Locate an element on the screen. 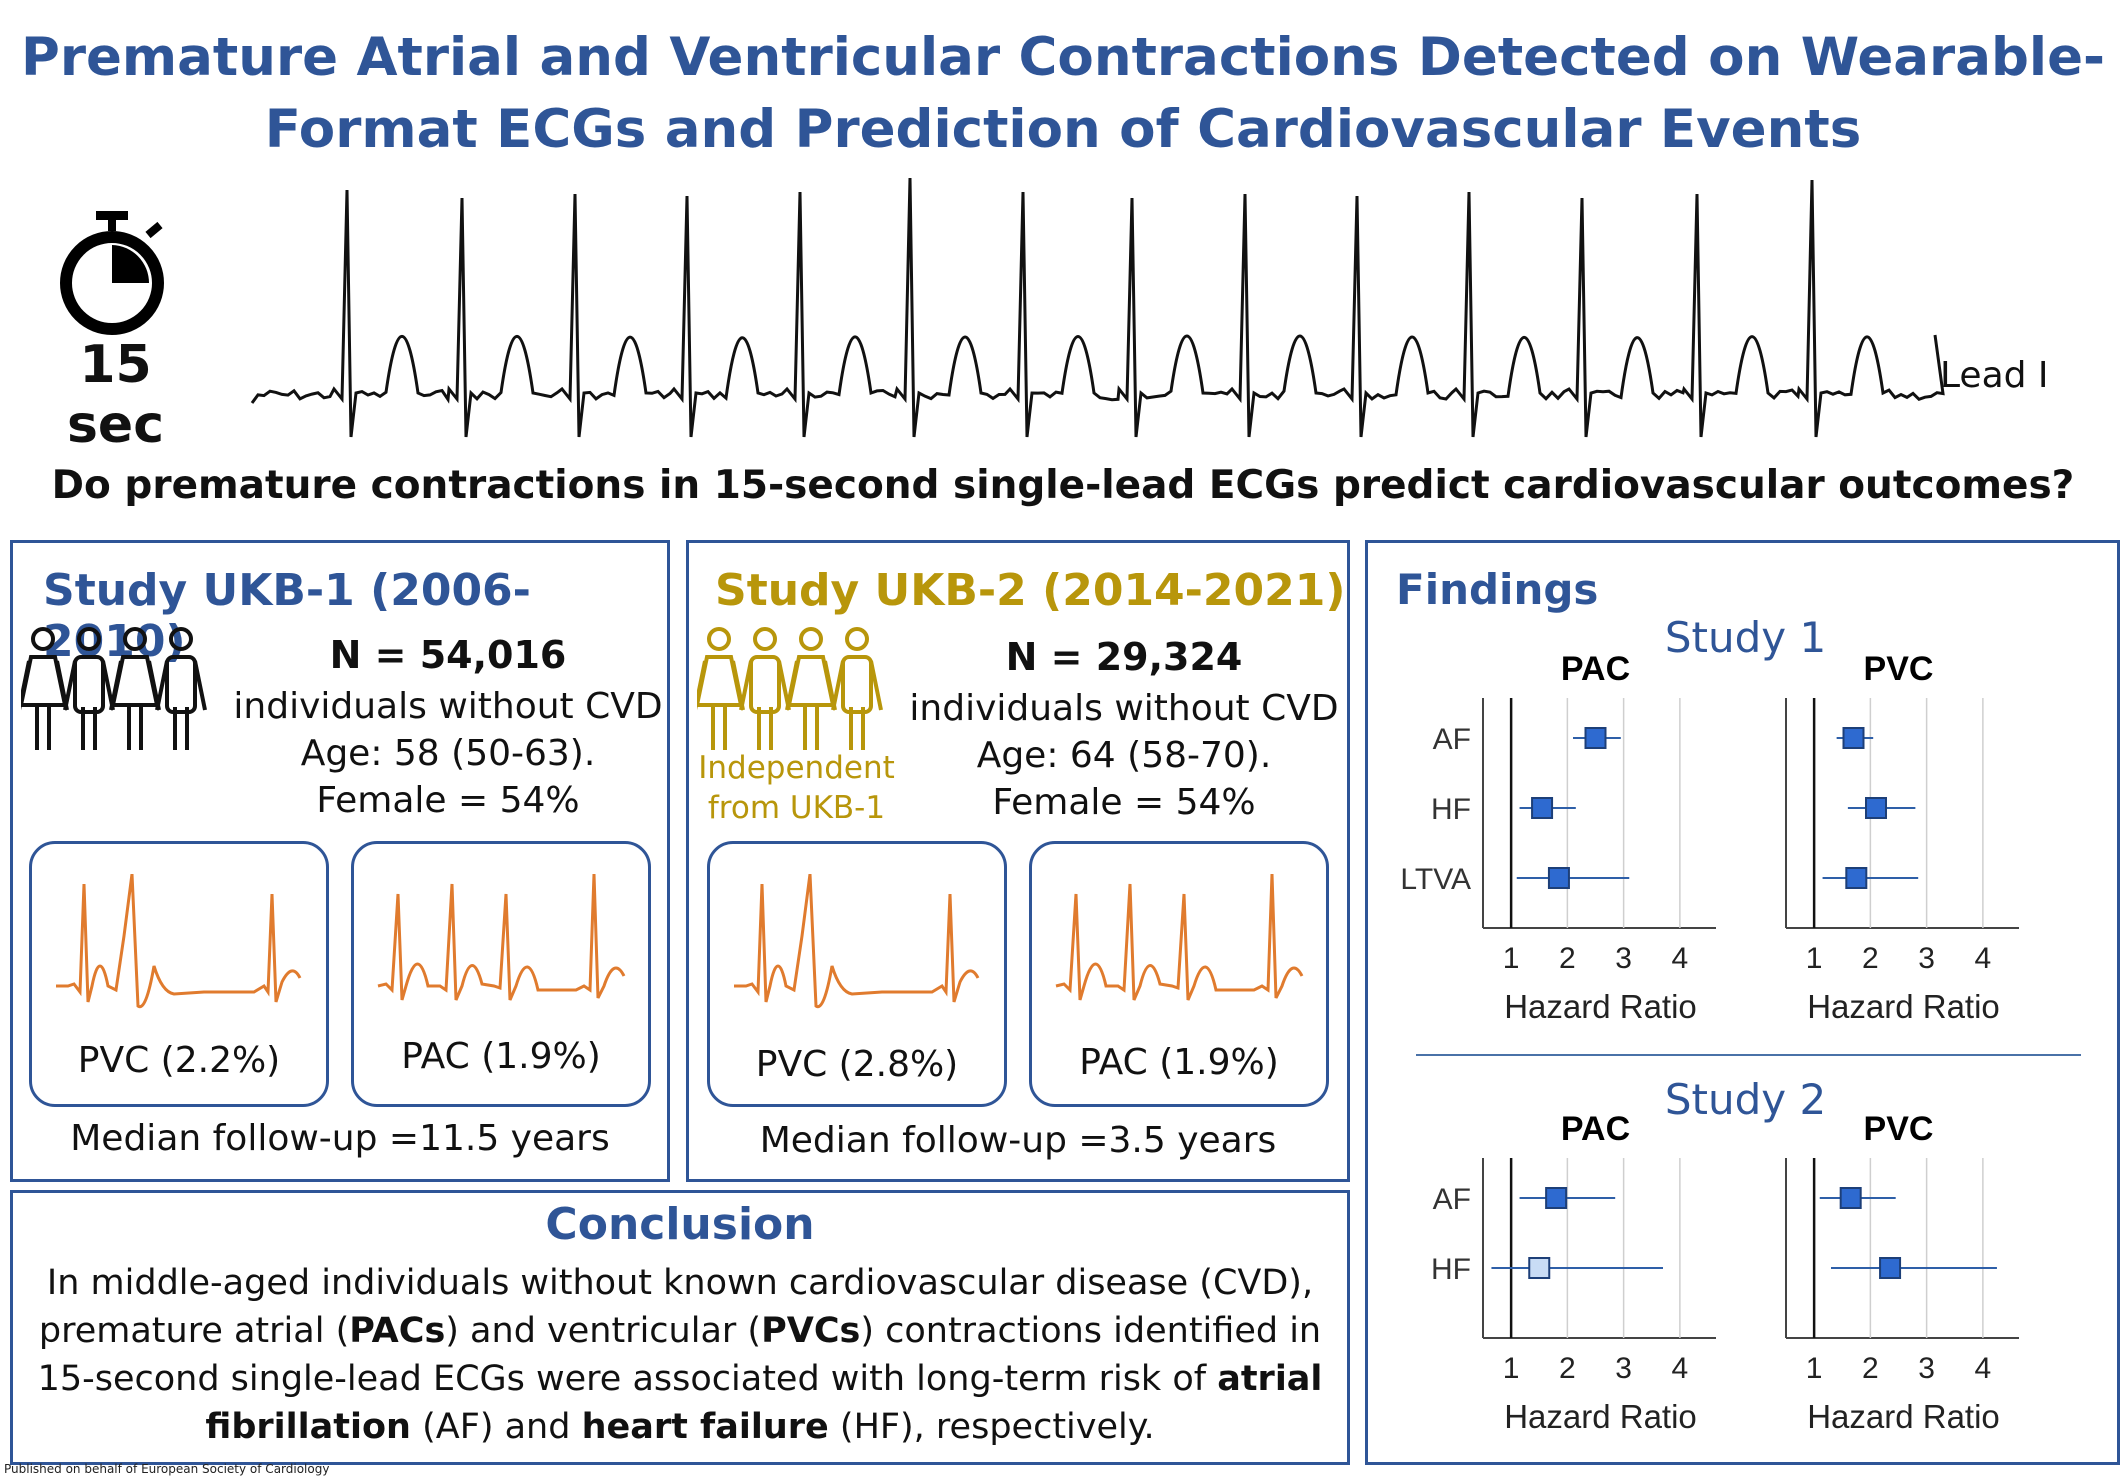 Image resolution: width=2126 pixels, height=1477 pixels. conclusion-title: Conclusion is located at coordinates (680, 1224).